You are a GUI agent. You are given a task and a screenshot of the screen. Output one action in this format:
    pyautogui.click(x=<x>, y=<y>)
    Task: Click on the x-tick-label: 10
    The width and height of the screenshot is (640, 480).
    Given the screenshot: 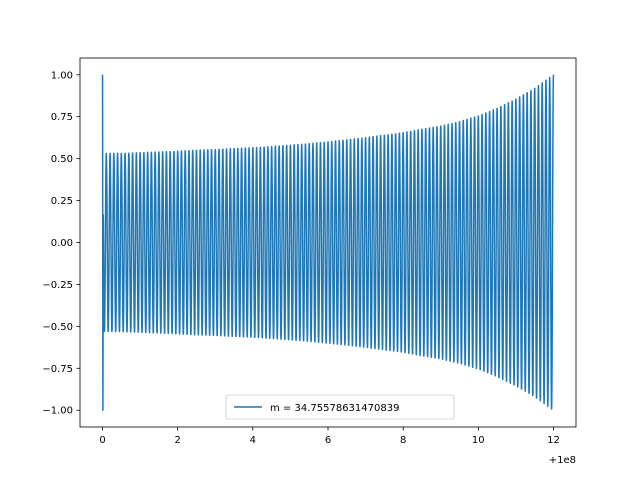 What is the action you would take?
    pyautogui.click(x=478, y=440)
    